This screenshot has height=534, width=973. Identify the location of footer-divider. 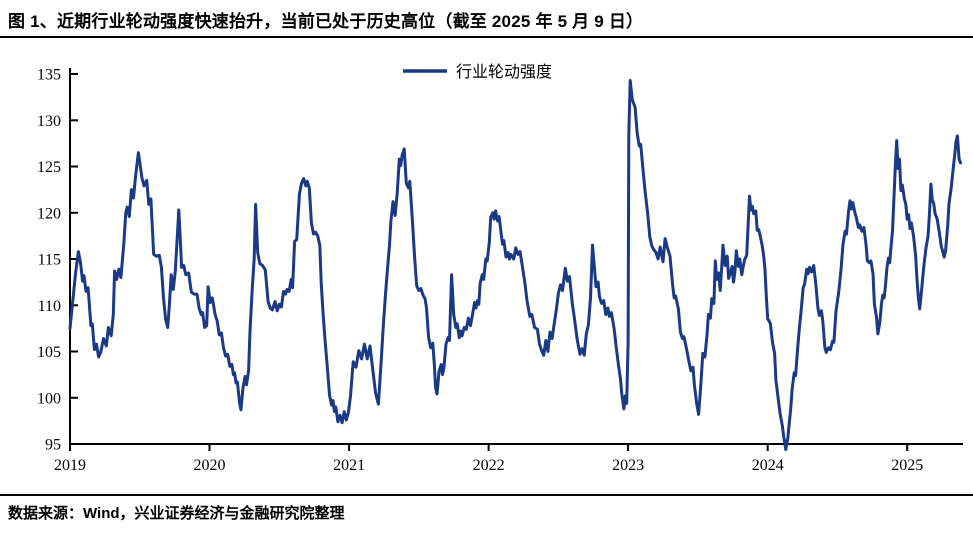
(486, 495).